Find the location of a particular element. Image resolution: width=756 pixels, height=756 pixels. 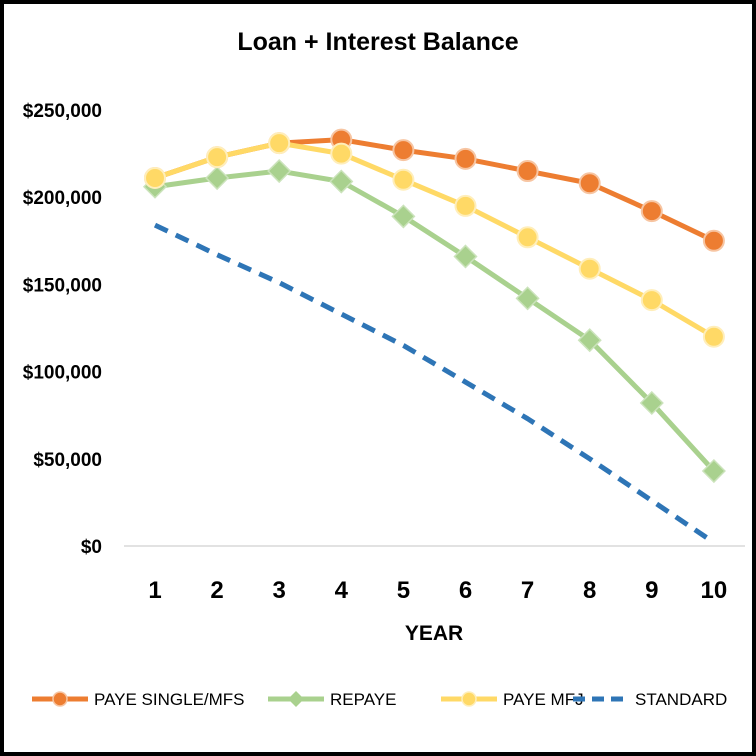

x-tick-label: 1 is located at coordinates (154, 590).